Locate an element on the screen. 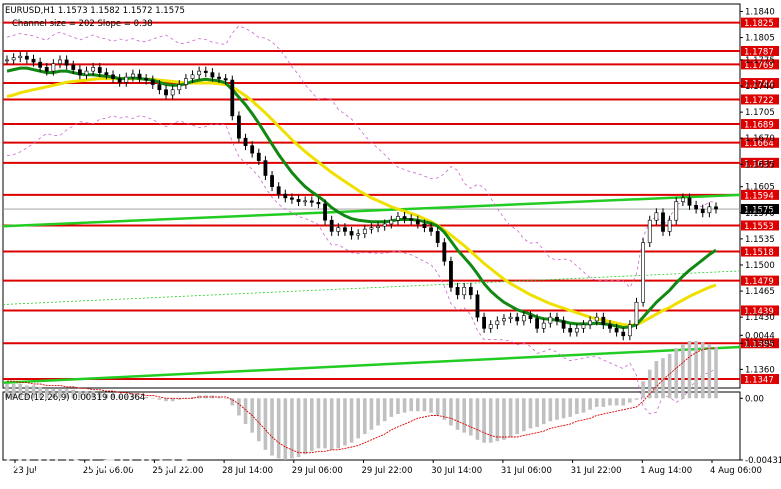  symbol-header: EURUSD,H1 1.1573 1.1582 1.1572 1.1575 is located at coordinates (95, 11).